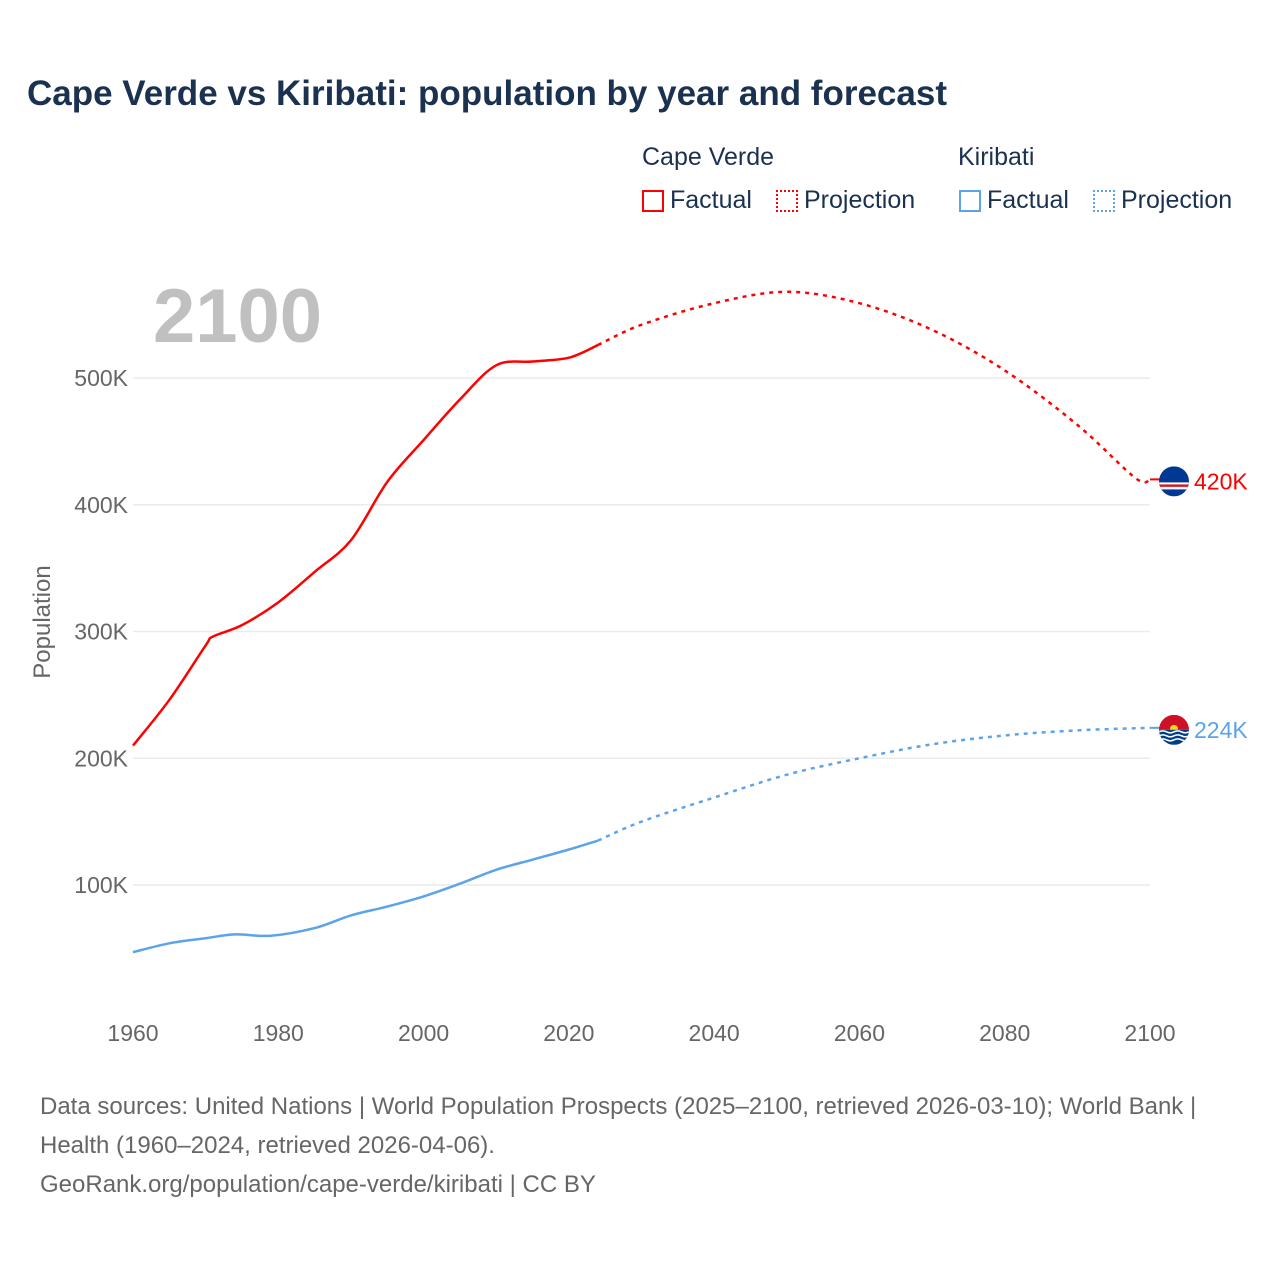  I want to click on legend-cape-verde-projection: Projection, so click(845, 200).